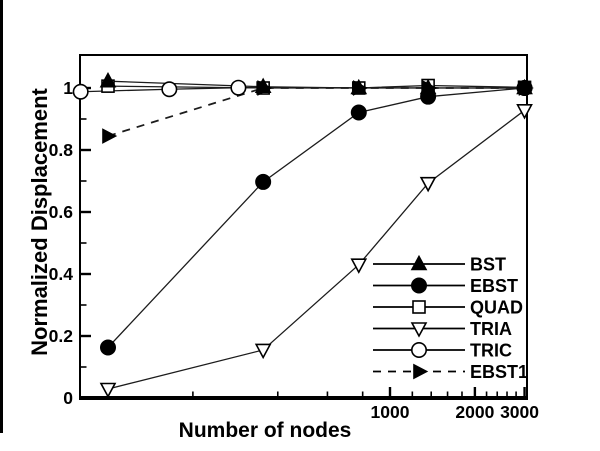 This screenshot has width=600, height=451. I want to click on legend-marker-tric, so click(418, 349).